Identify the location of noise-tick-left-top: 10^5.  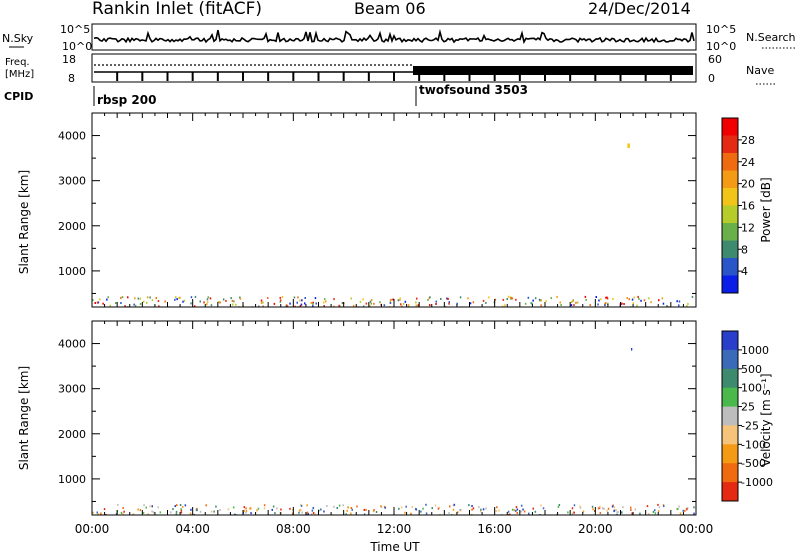
(75, 29).